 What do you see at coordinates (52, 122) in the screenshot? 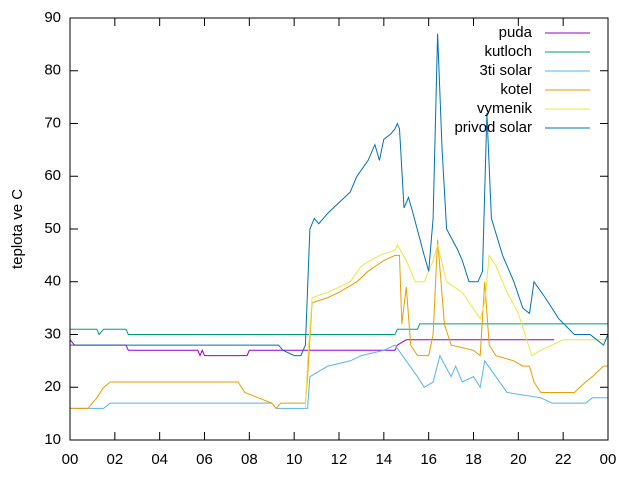
I see `y-tick-label: 70` at bounding box center [52, 122].